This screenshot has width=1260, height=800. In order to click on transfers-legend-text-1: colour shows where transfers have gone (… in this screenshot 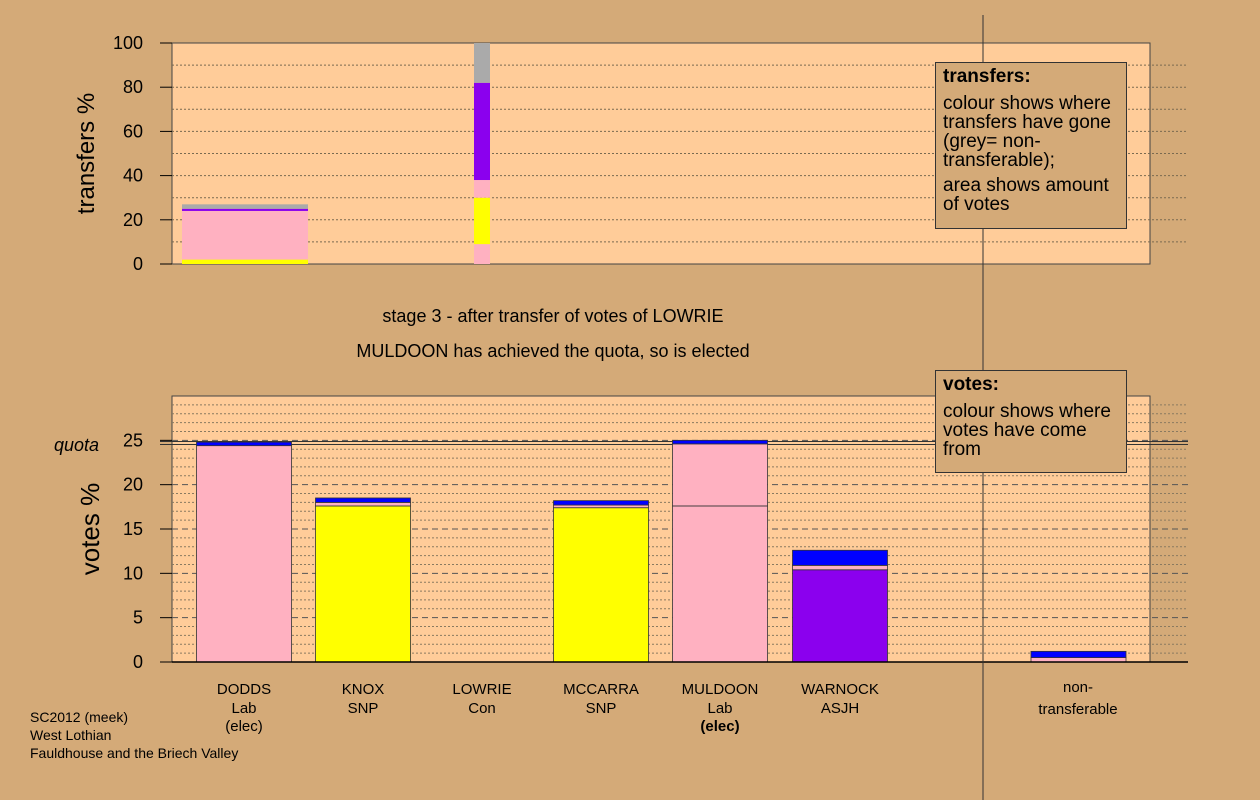, I will do `click(1027, 132)`.